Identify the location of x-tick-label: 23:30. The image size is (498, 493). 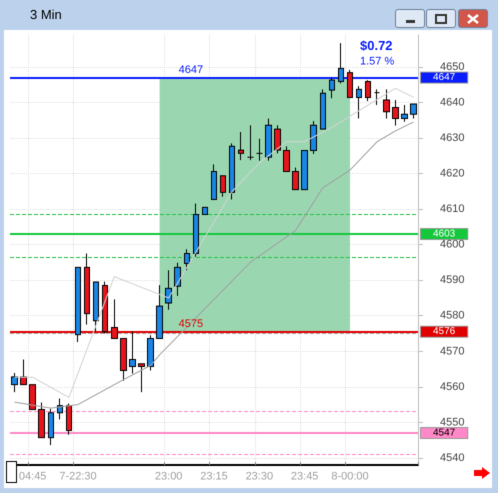
(260, 476).